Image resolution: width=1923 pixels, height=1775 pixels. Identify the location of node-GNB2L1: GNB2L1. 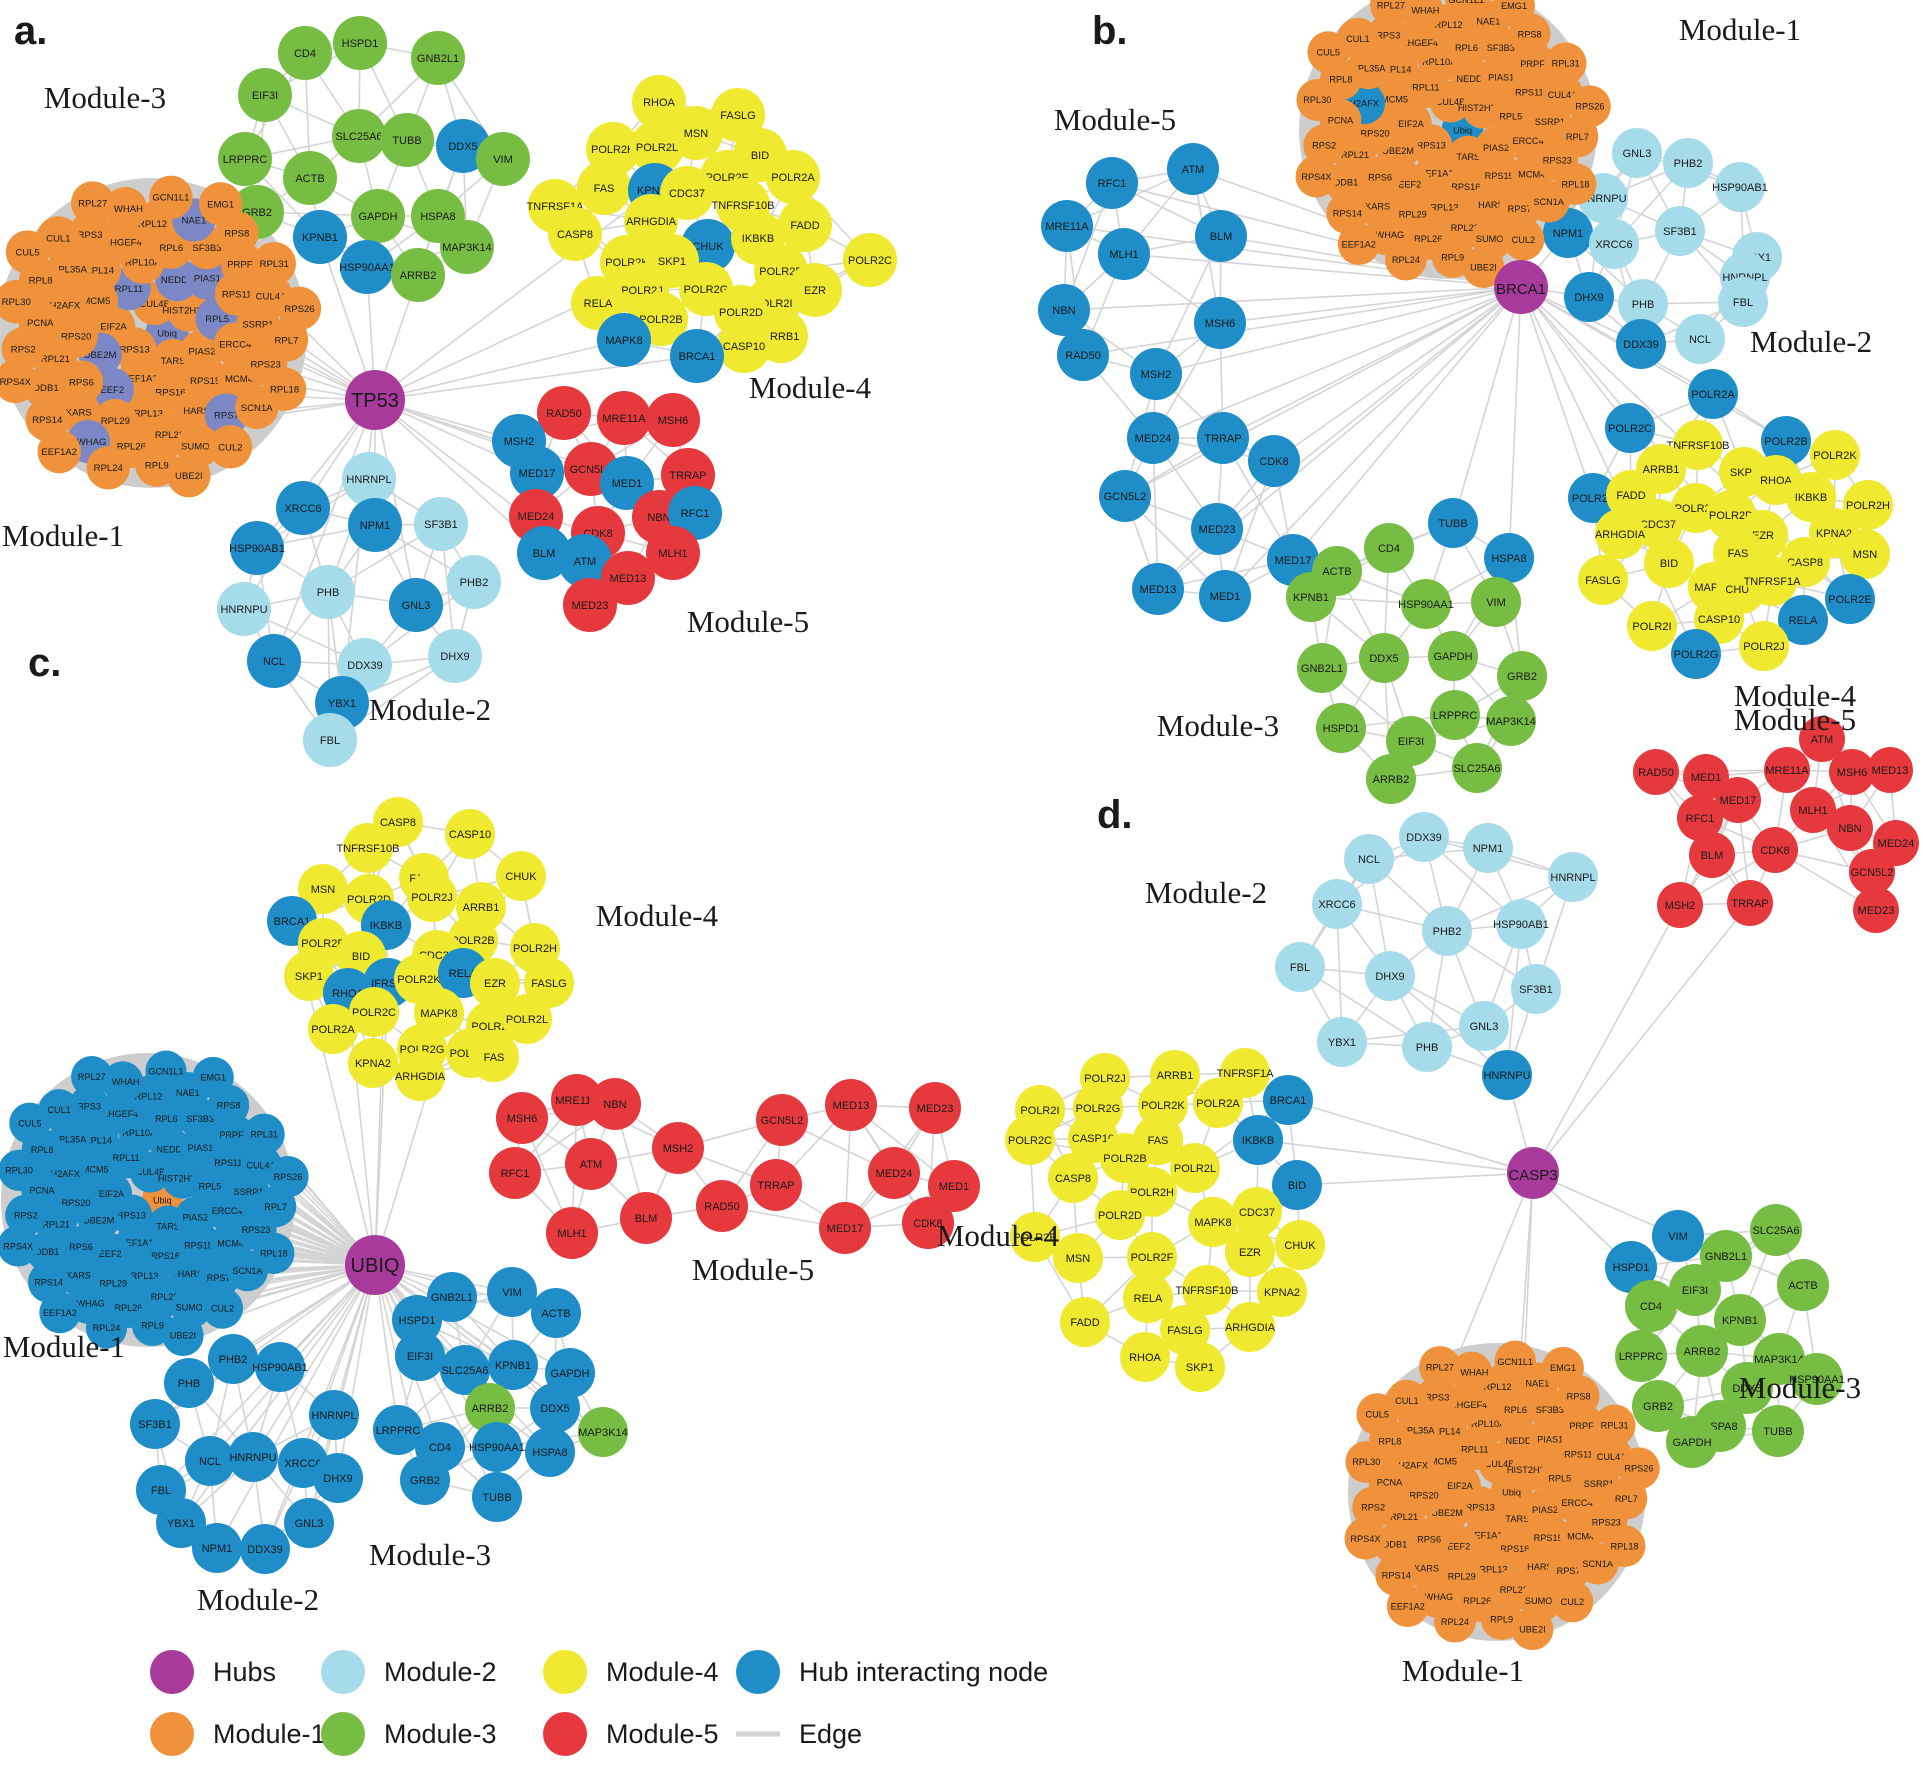
(1322, 668).